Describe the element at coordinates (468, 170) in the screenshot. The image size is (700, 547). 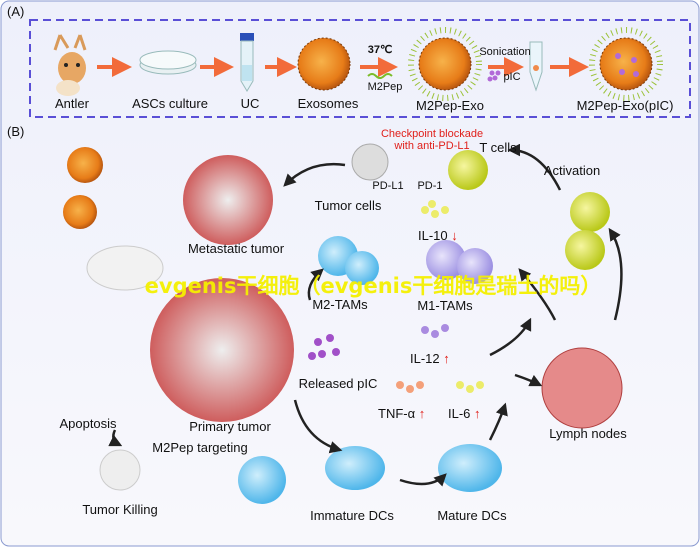
I see `t-cell-icon` at that location.